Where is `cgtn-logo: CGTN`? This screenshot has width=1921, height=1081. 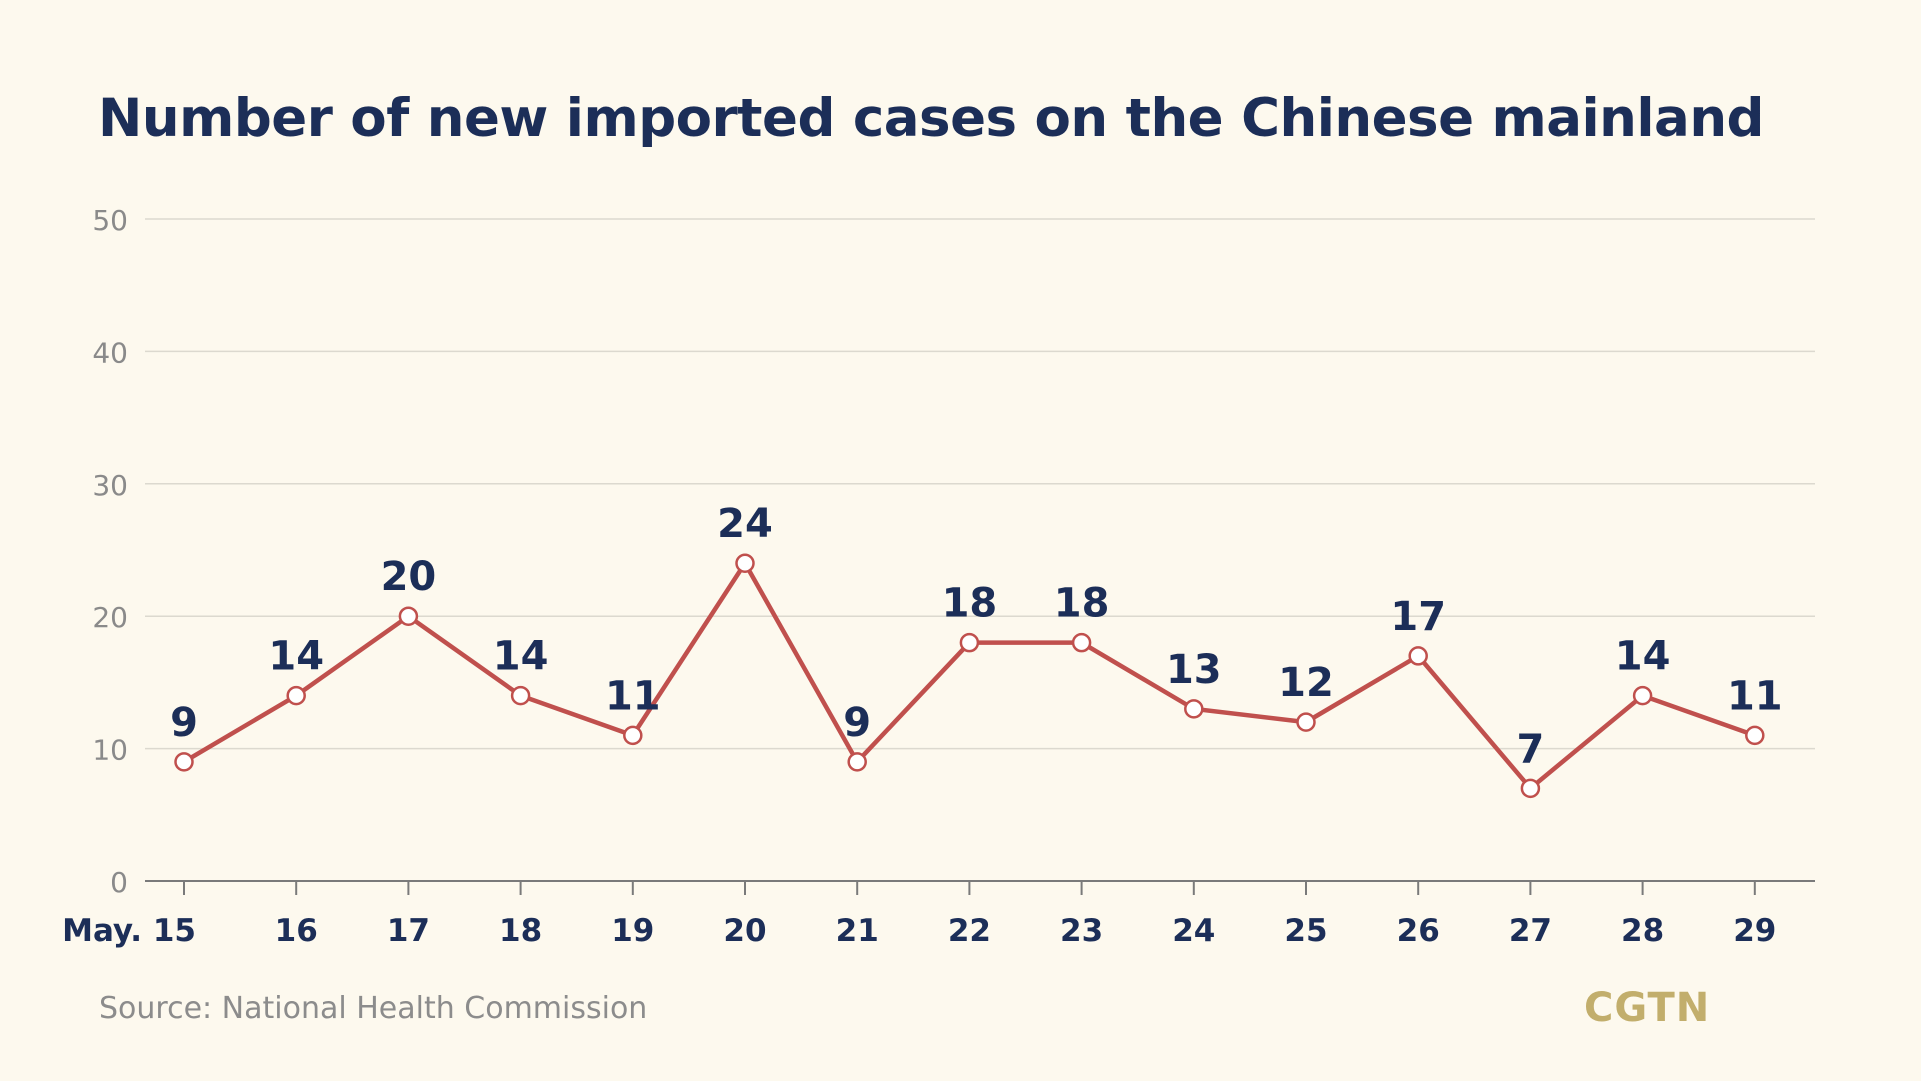 cgtn-logo: CGTN is located at coordinates (1647, 1008).